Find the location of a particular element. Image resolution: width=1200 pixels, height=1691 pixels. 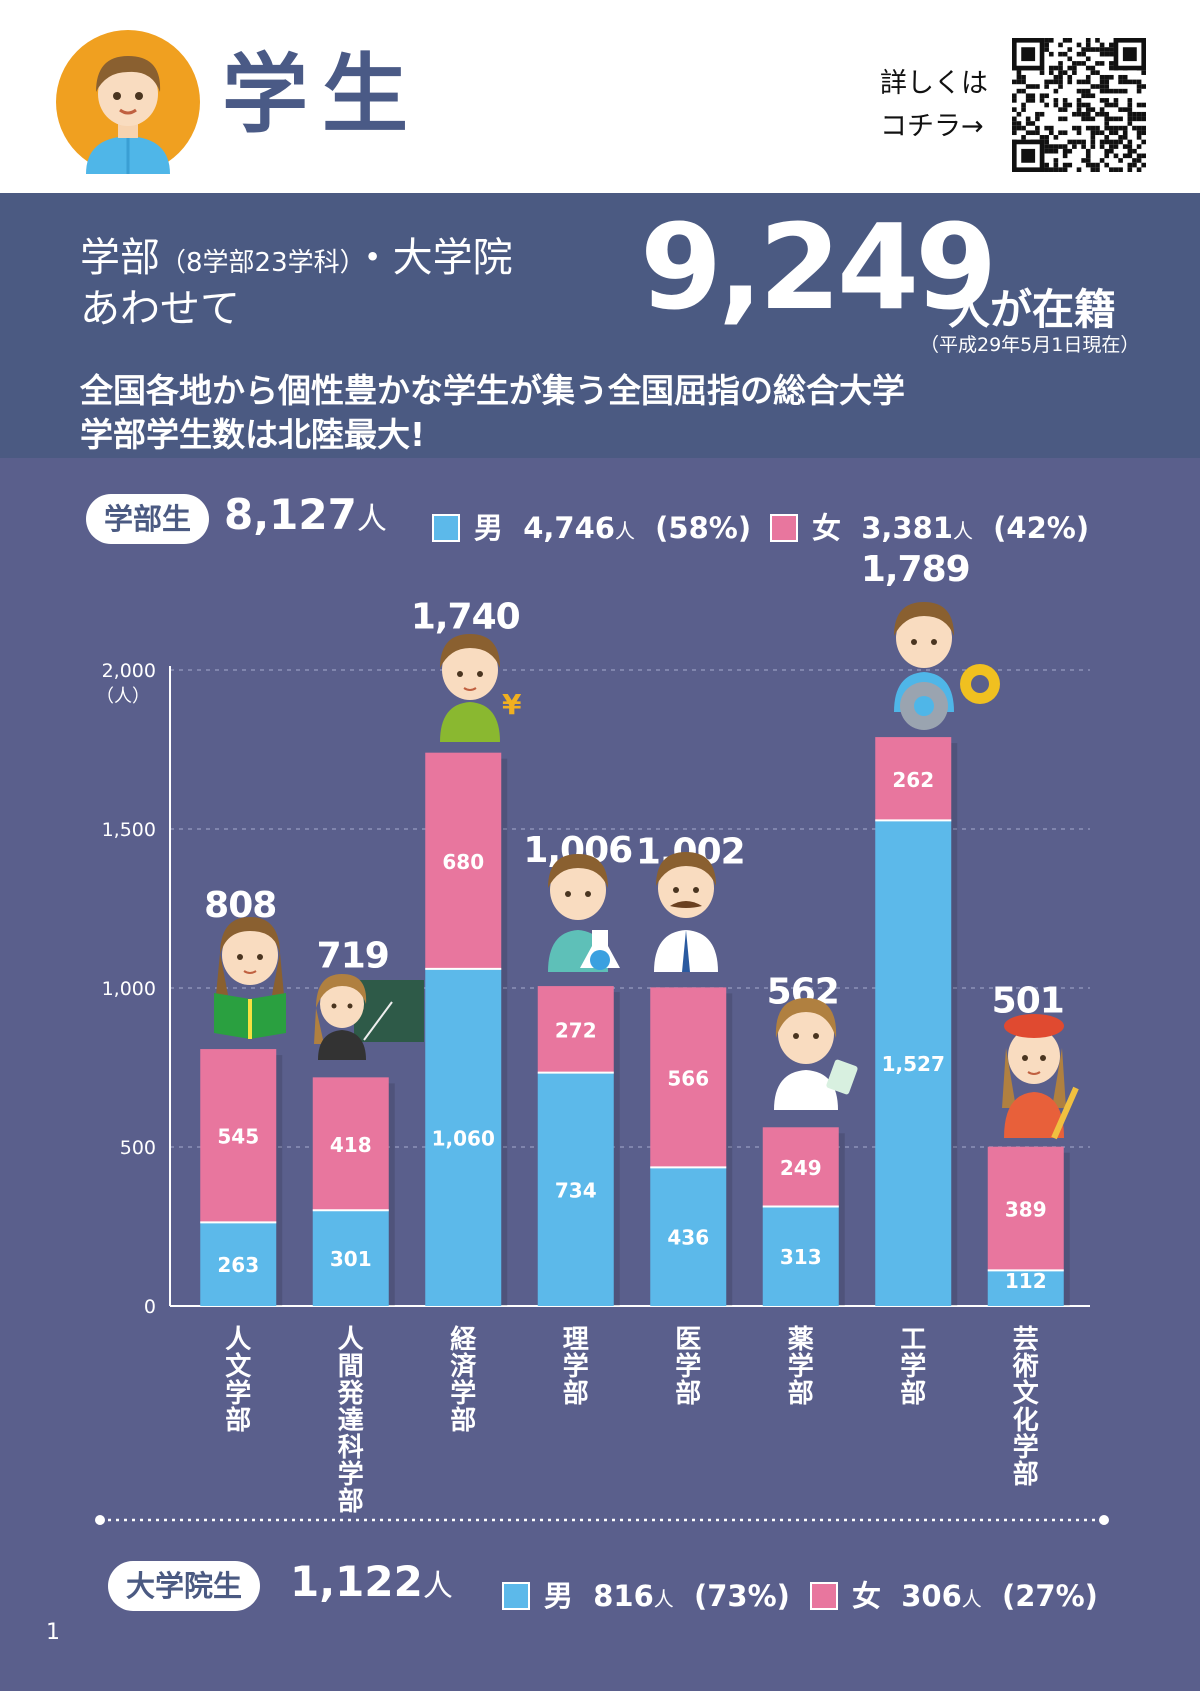

total-label: 1,789 is located at coordinates (915, 569).